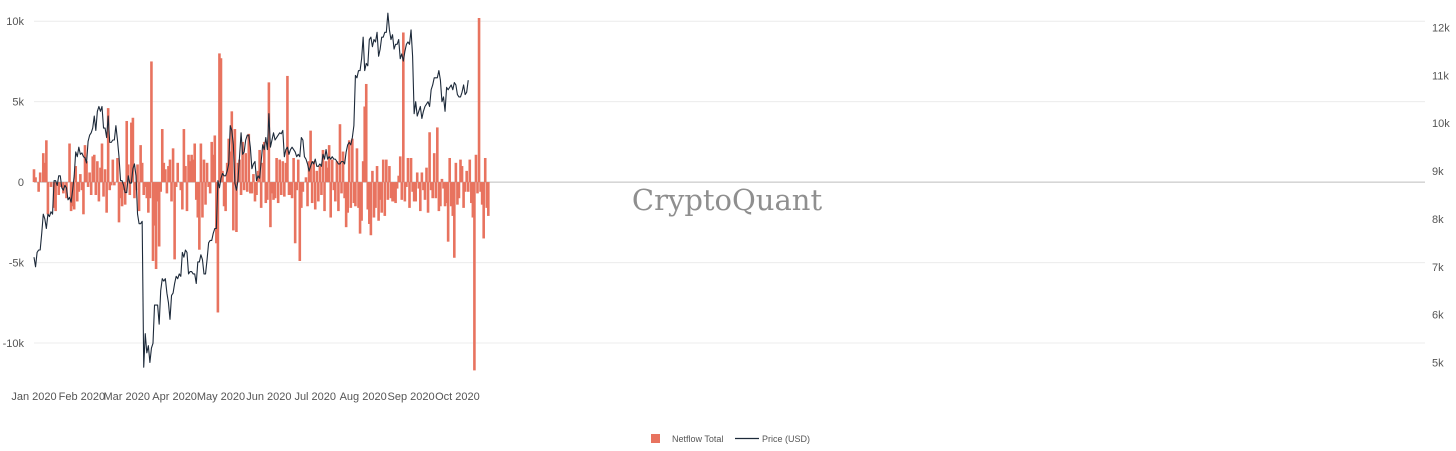  What do you see at coordinates (14, 344) in the screenshot?
I see `left-tick-label: -10k` at bounding box center [14, 344].